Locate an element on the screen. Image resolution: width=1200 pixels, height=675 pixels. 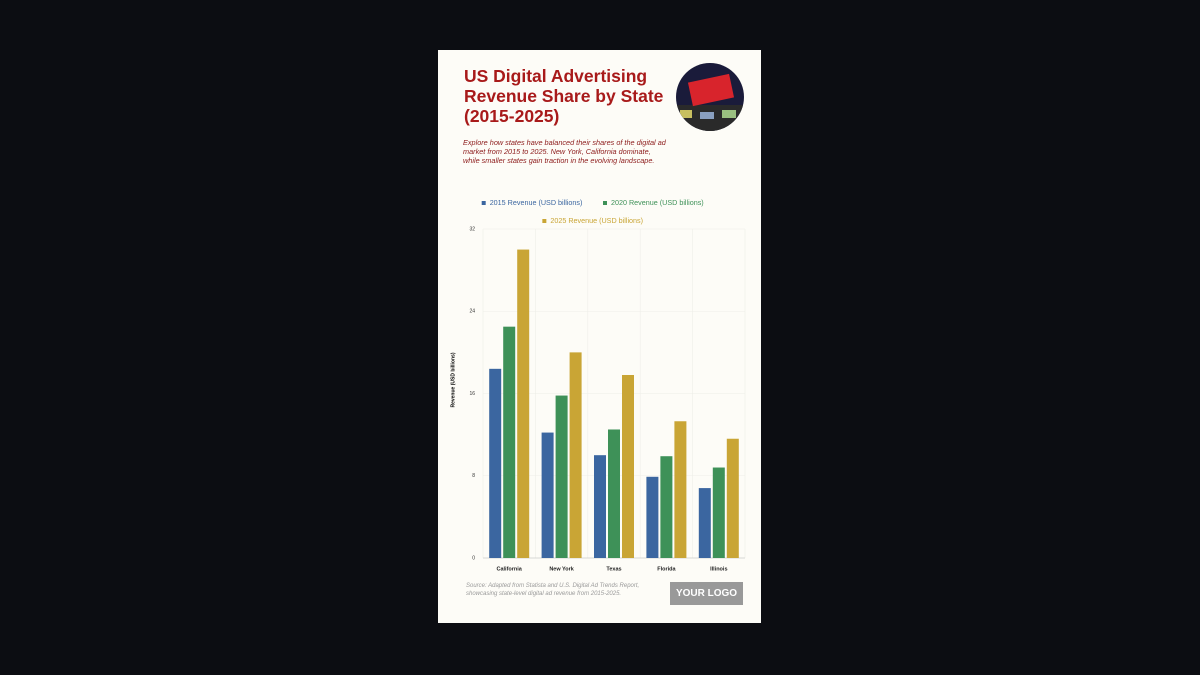
y-tick-label: 32 is located at coordinates (472, 229).